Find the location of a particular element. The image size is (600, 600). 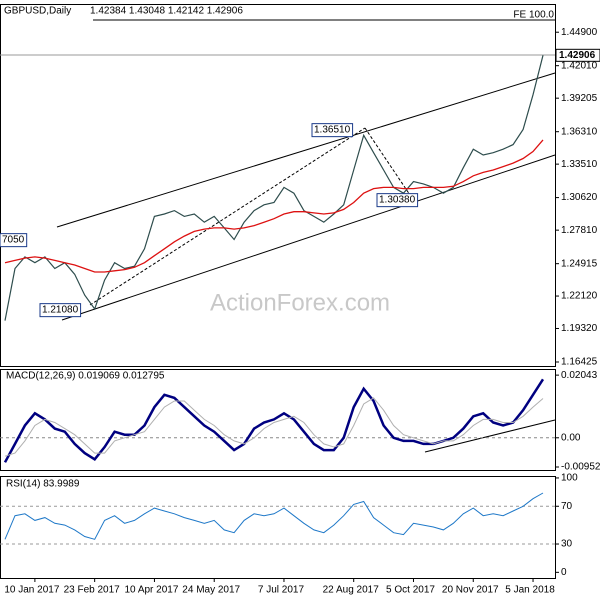

price-label-box is located at coordinates (577, 55).